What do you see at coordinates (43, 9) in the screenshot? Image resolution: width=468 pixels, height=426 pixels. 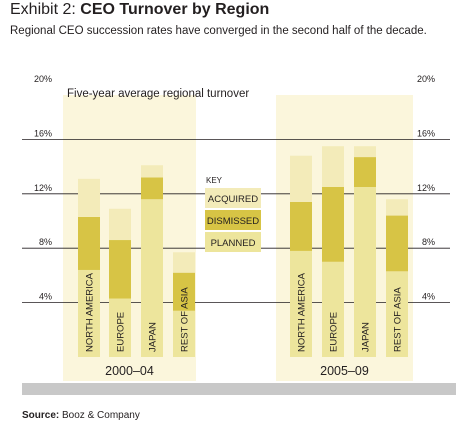 I see `title-prefix: Exhibit 2:` at bounding box center [43, 9].